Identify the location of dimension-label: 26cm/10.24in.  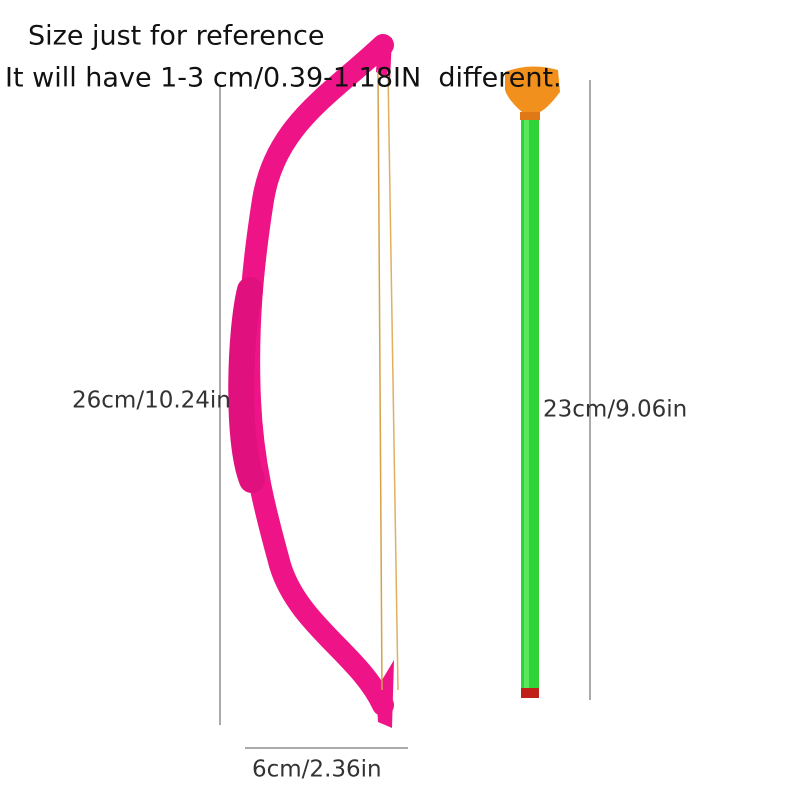
(151, 401).